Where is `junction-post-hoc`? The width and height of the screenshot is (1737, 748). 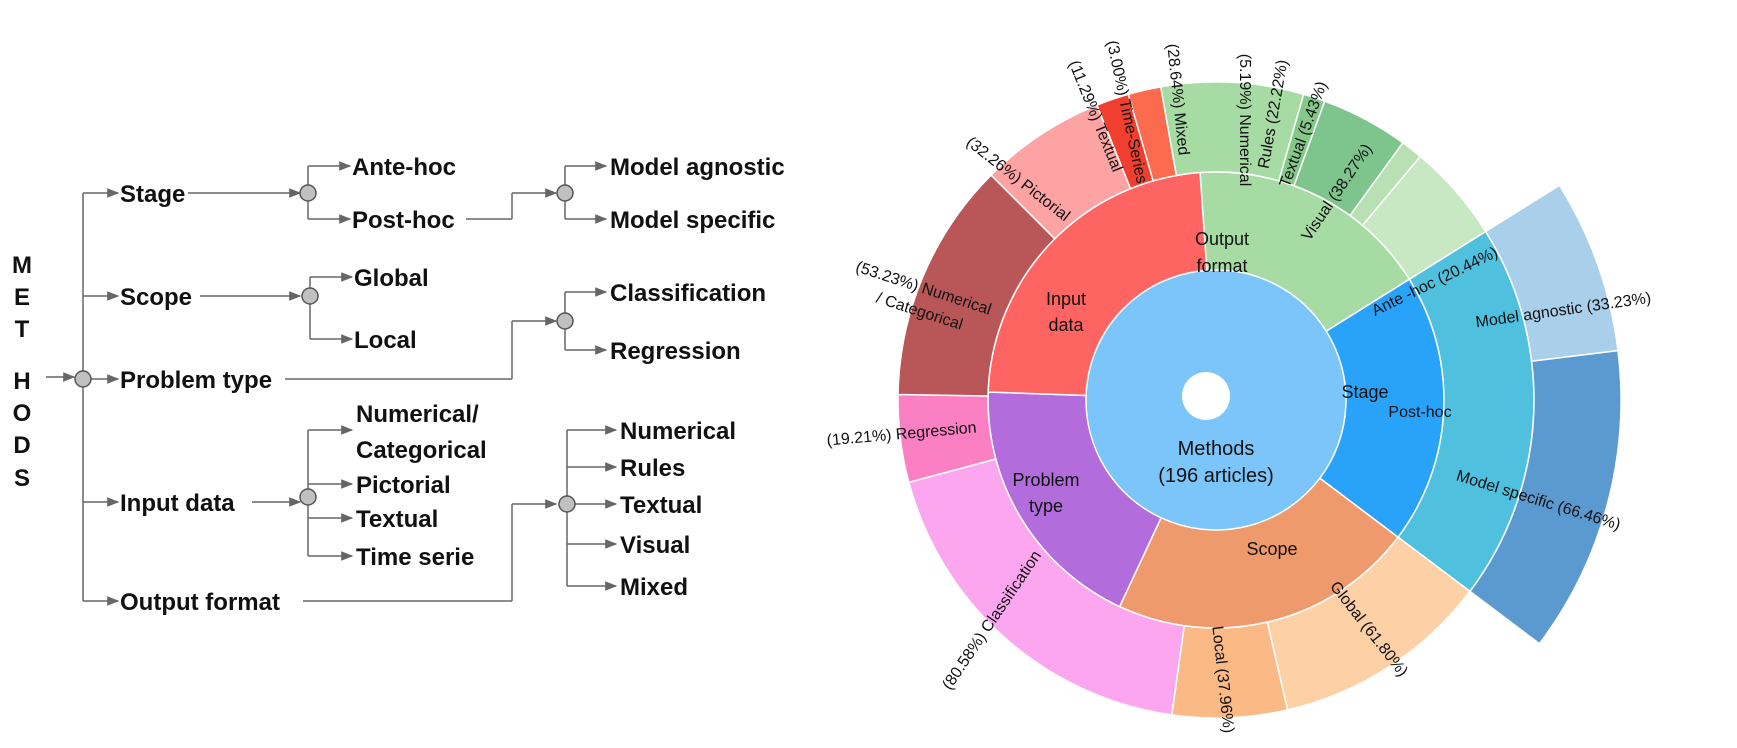 junction-post-hoc is located at coordinates (565, 193).